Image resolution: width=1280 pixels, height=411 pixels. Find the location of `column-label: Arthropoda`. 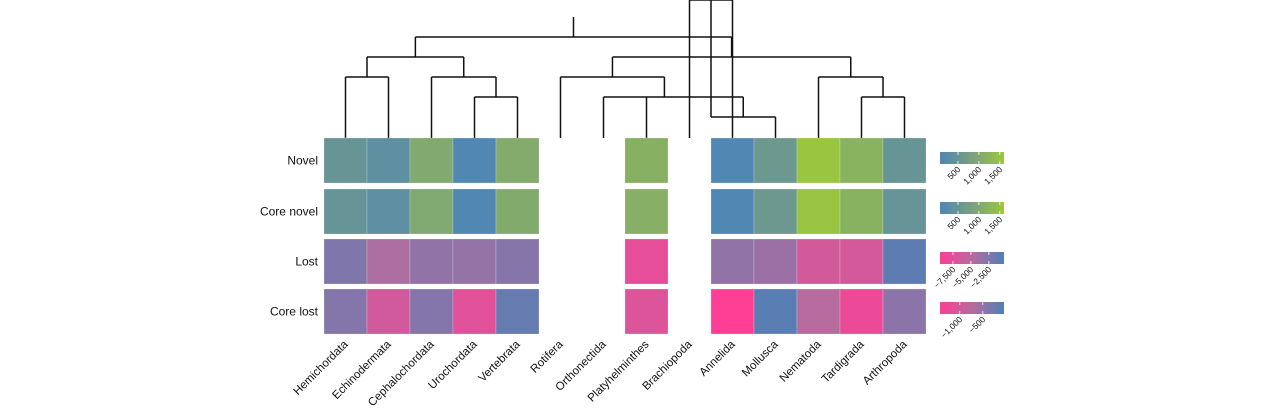

column-label: Arthropoda is located at coordinates (885, 362).